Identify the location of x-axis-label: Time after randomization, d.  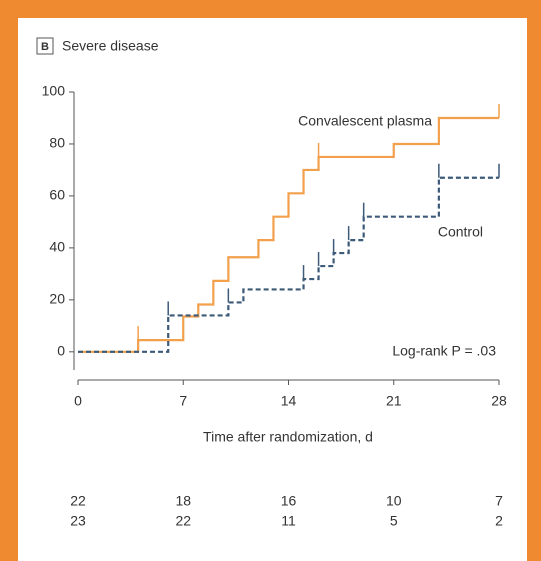
(288, 437).